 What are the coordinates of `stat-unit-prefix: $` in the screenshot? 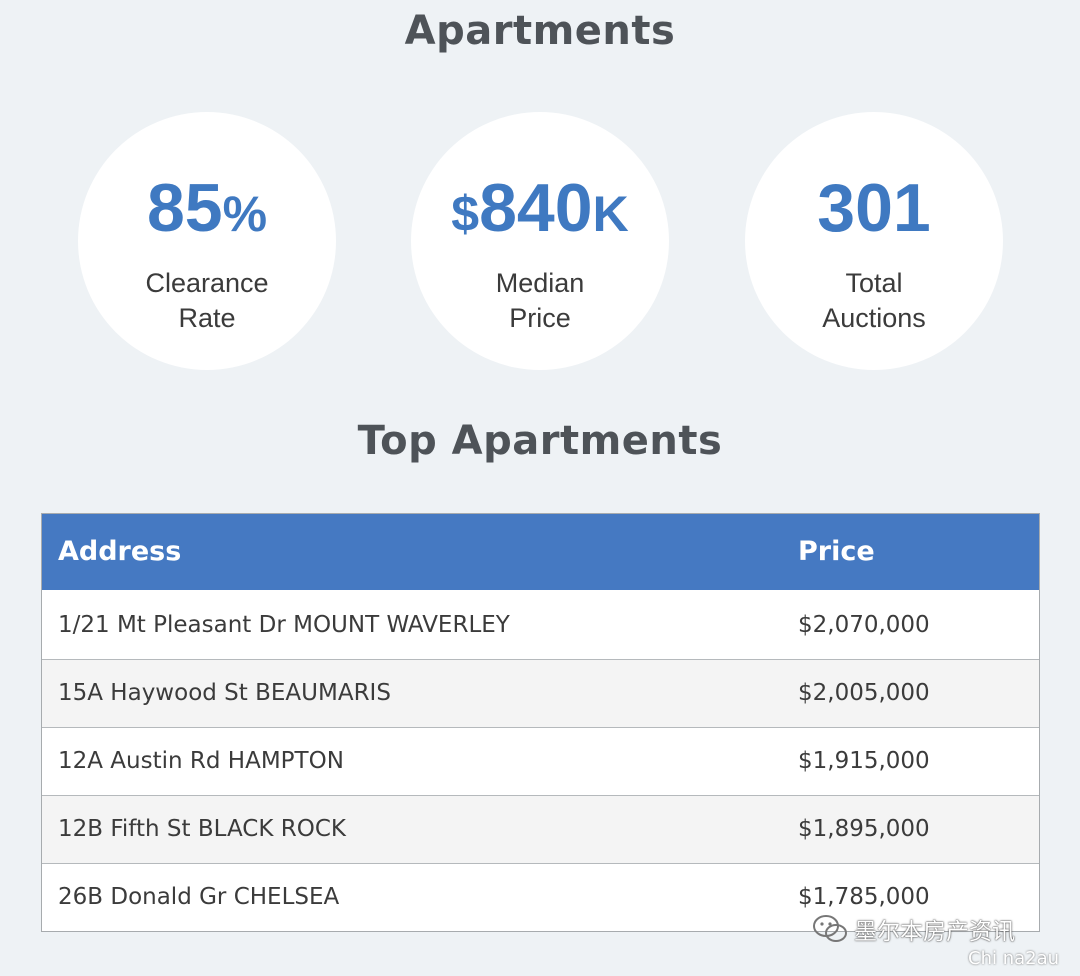 It's located at (465, 214).